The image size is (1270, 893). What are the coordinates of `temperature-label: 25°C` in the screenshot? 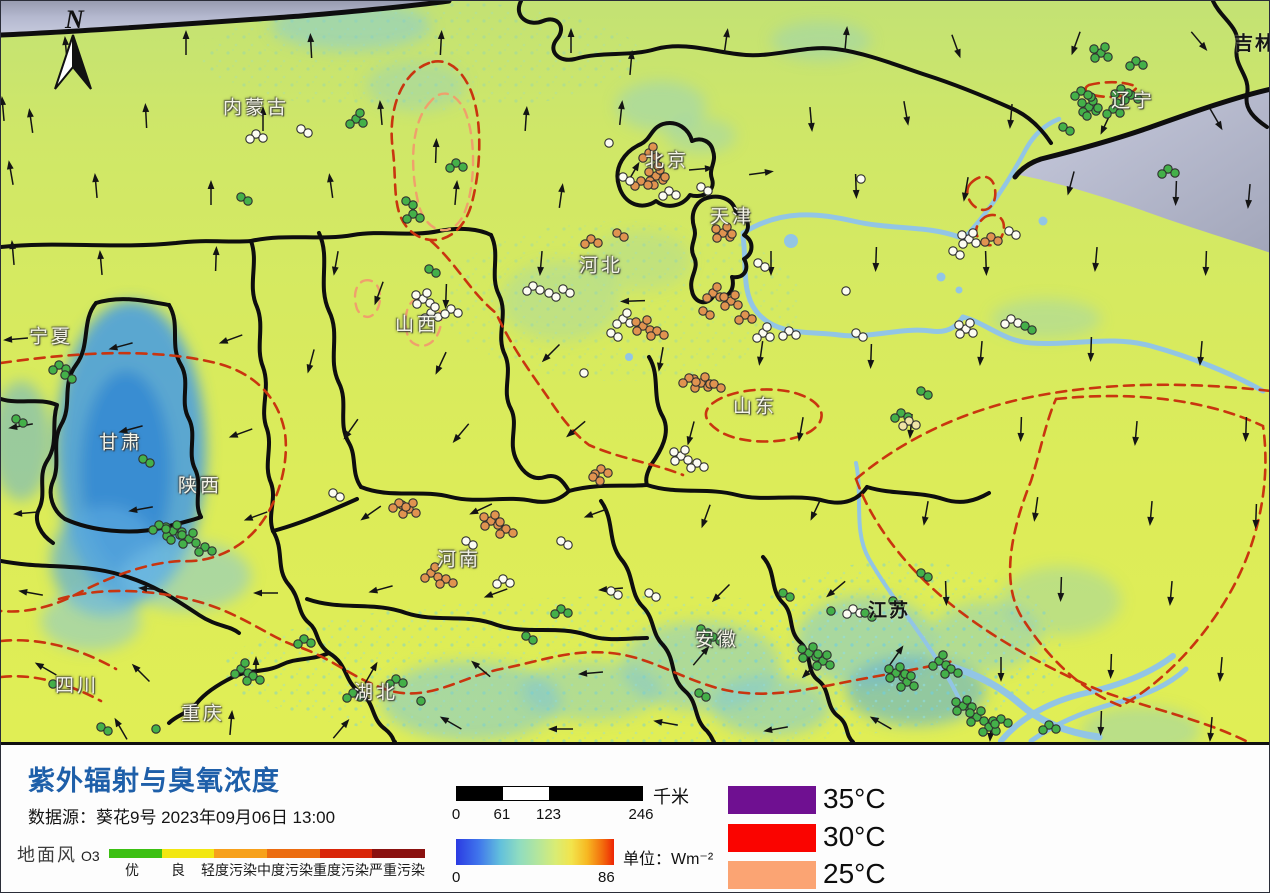 It's located at (854, 873).